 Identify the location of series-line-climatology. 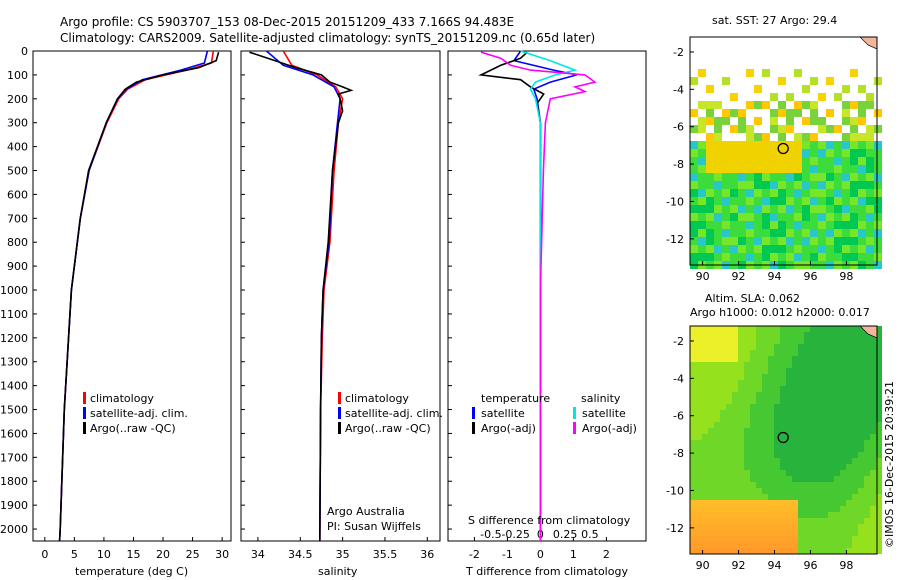
(313, 296).